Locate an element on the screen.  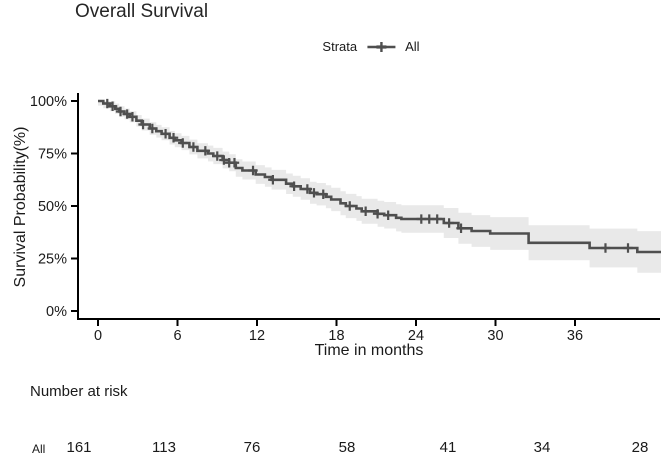
risk-count: 28 is located at coordinates (640, 447).